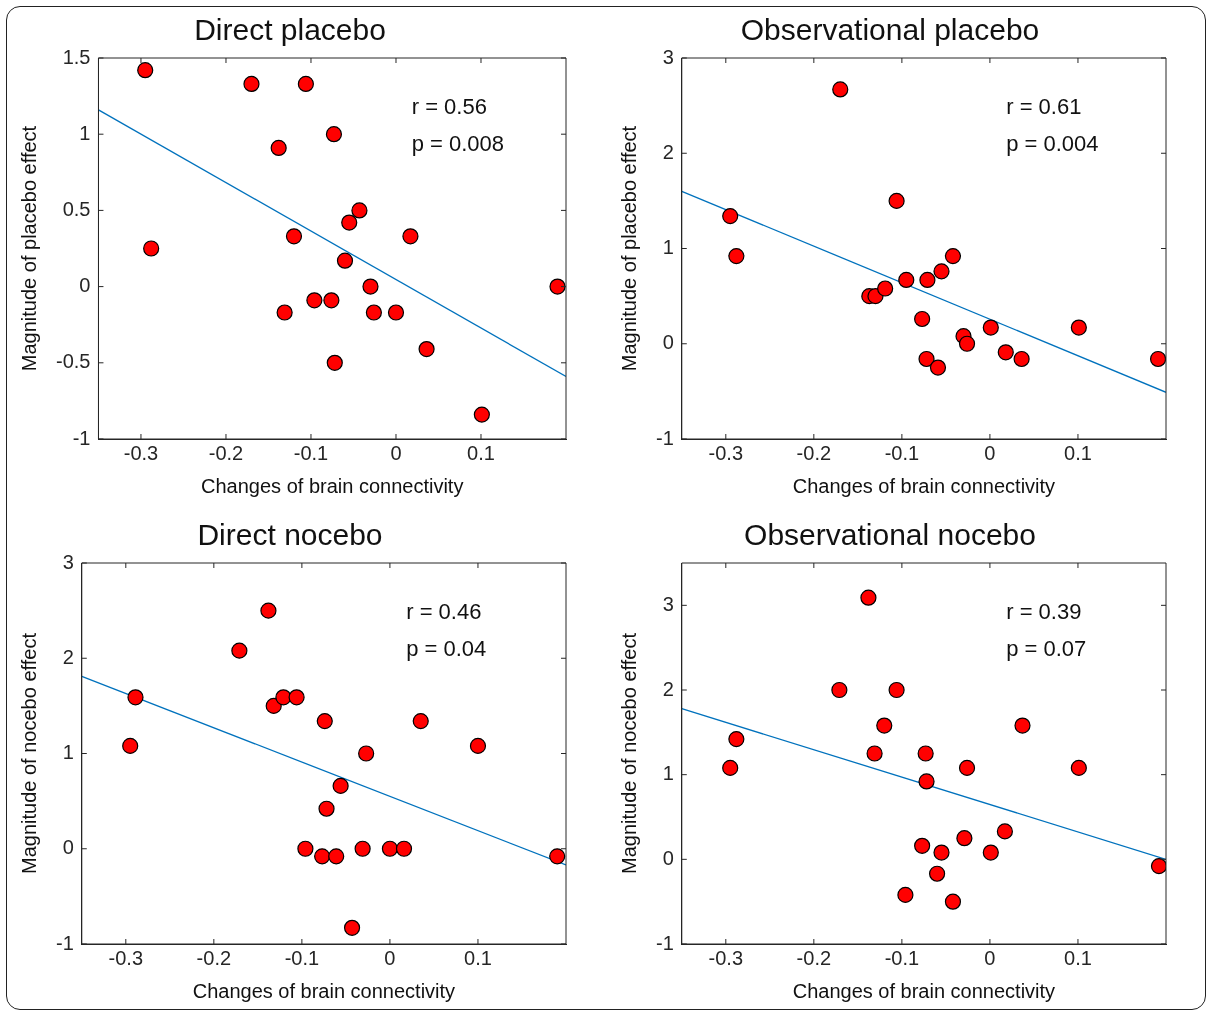 This screenshot has height=1015, width=1212. Describe the element at coordinates (446, 649) in the screenshot. I see `annotation: p = 0.04` at that location.